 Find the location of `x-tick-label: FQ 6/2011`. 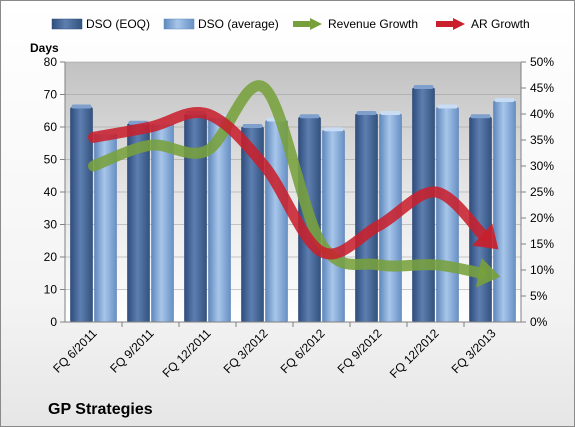

x-tick-label: FQ 6/2011 is located at coordinates (75, 351).